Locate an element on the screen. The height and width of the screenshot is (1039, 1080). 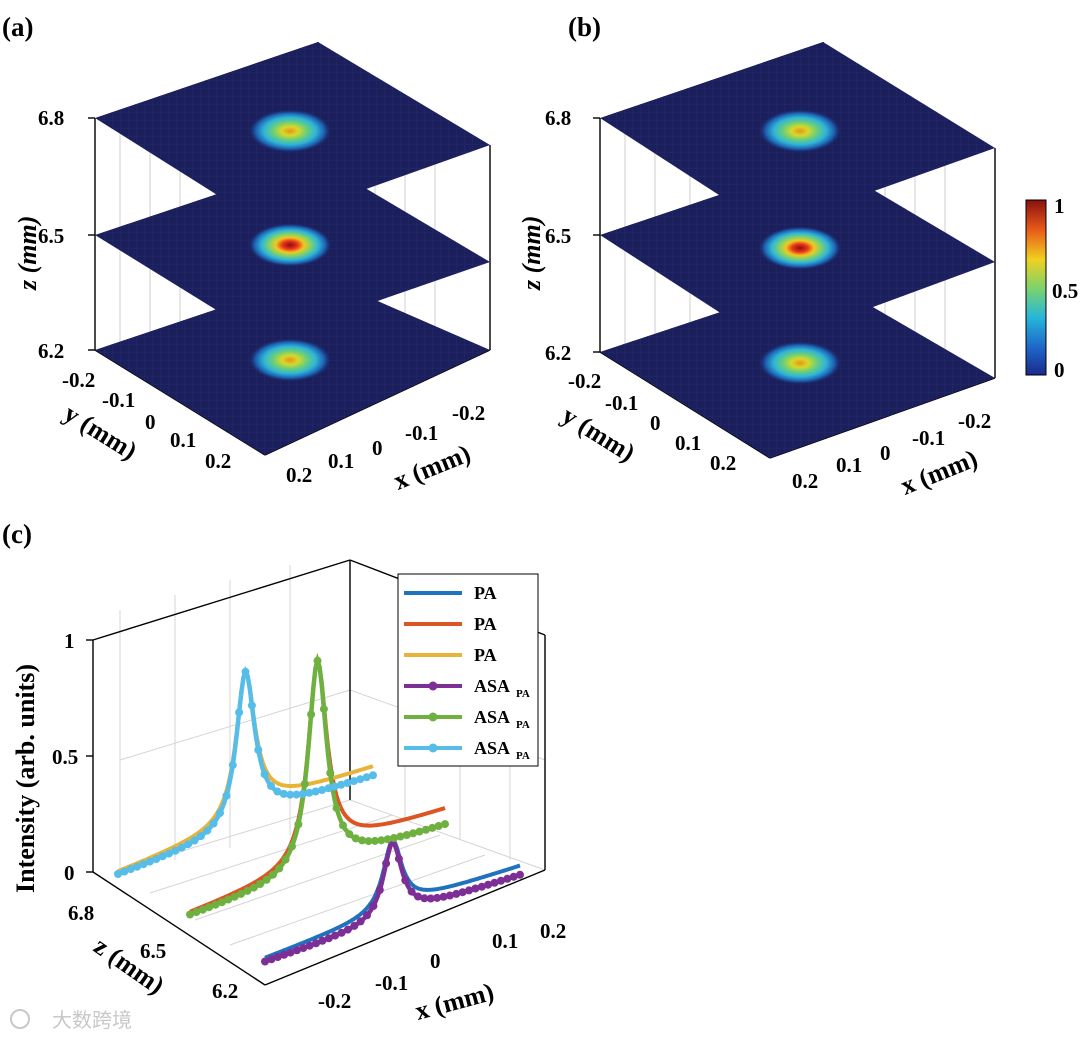
panel-c-x-tick: -0.2 is located at coordinates (334, 1001).